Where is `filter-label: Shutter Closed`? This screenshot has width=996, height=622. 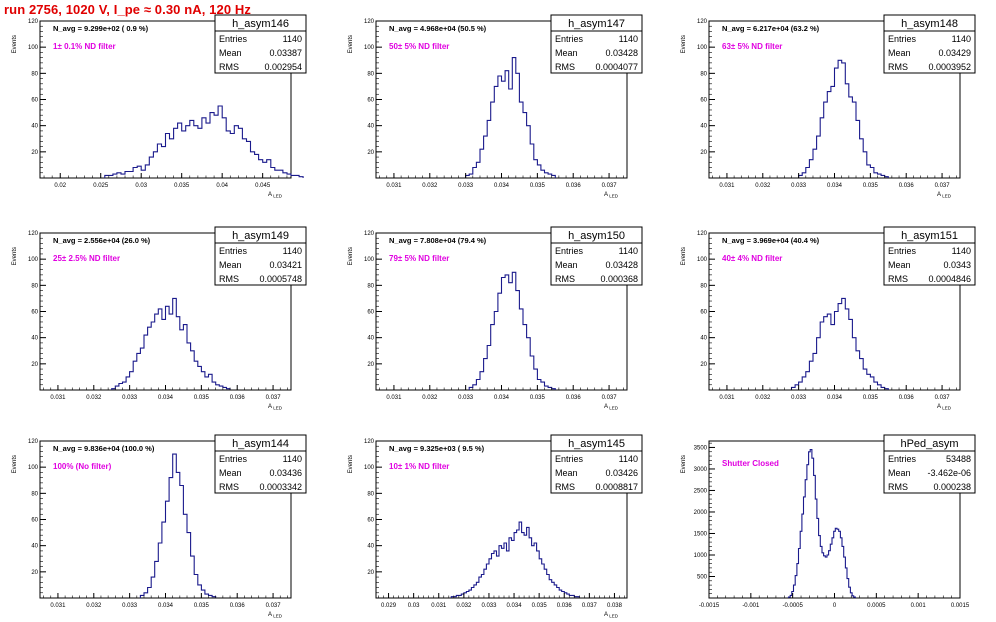
filter-label: Shutter Closed is located at coordinates (750, 463).